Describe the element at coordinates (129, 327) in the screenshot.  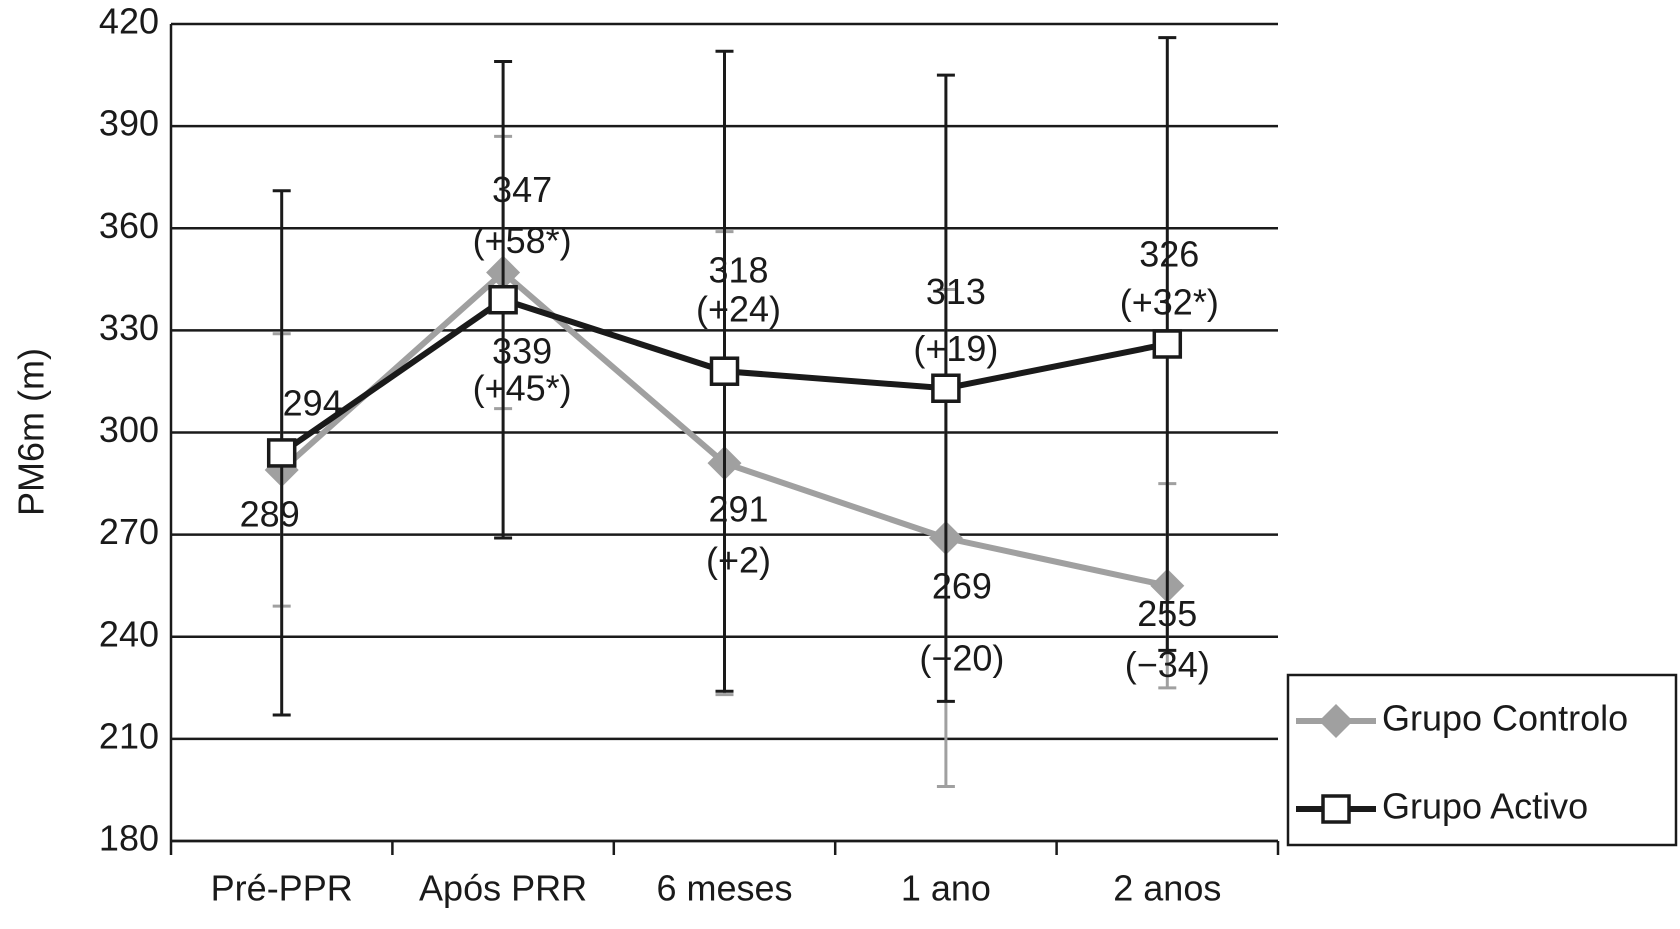
I see `y-tick-label: 330` at that location.